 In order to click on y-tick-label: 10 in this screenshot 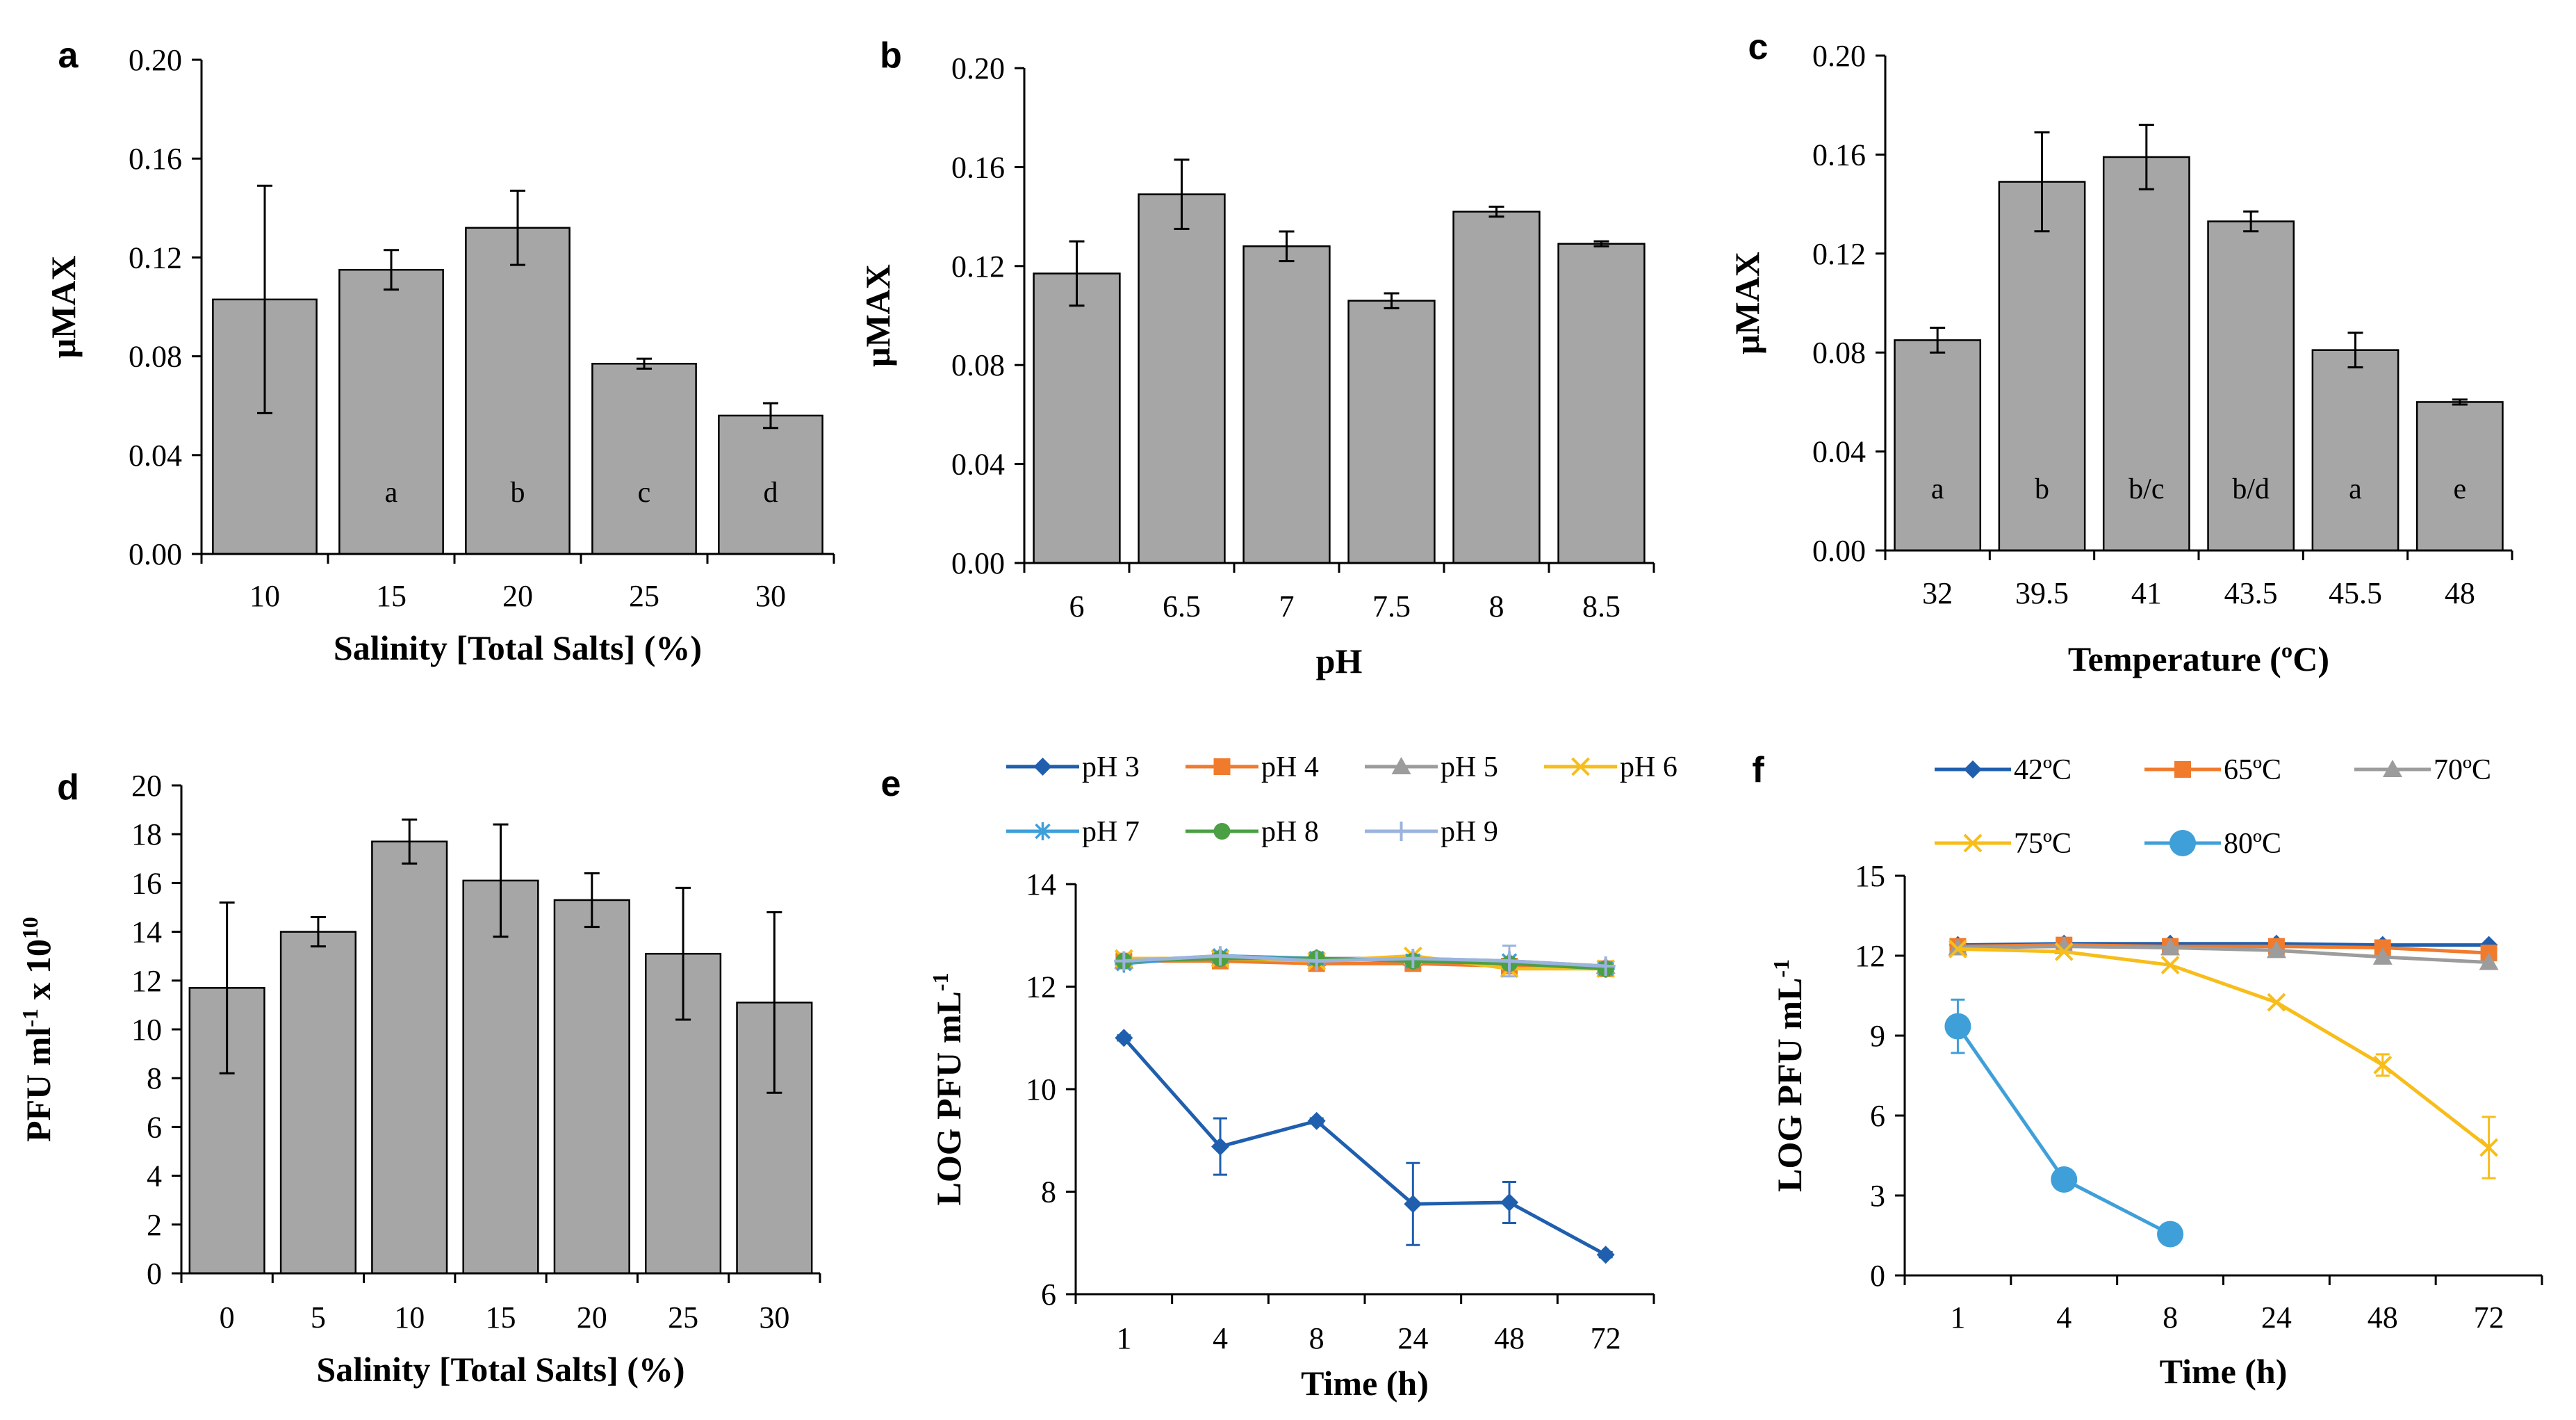, I will do `click(1041, 1089)`.